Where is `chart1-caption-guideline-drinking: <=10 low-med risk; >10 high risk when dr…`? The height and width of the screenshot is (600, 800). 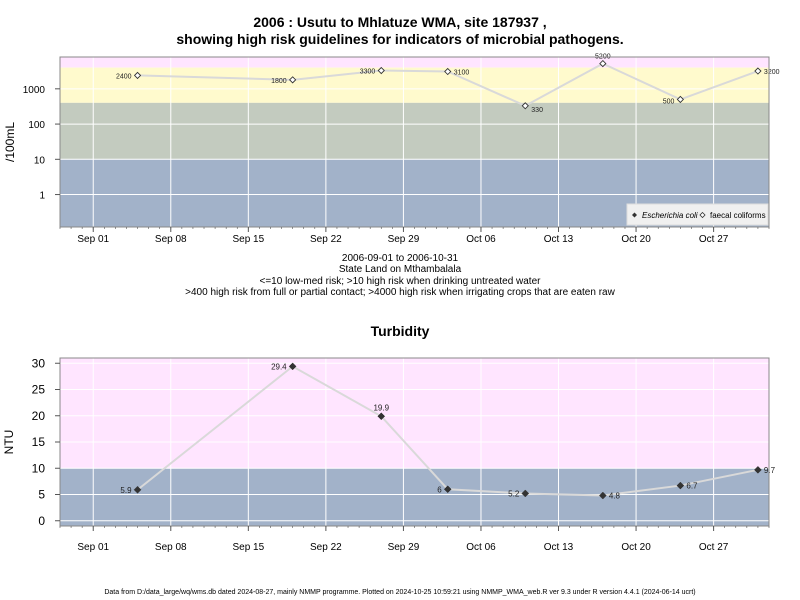
chart1-caption-guideline-drinking: <=10 low-med risk; >10 high risk when dr… is located at coordinates (400, 281).